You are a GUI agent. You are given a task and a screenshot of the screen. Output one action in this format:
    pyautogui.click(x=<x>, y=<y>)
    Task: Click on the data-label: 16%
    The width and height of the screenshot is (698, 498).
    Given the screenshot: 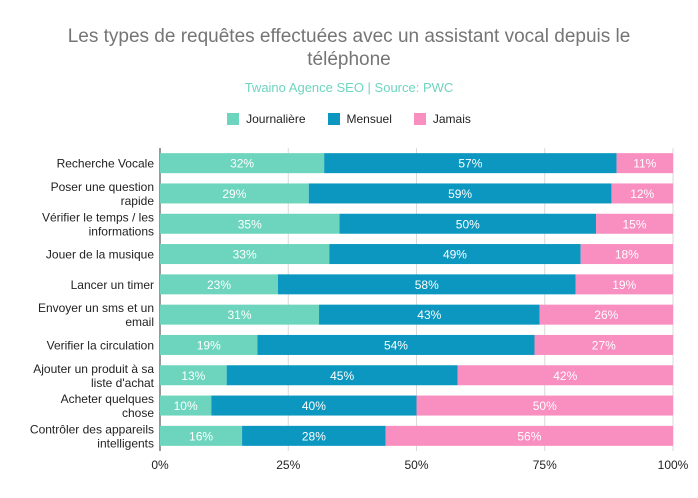 What is the action you would take?
    pyautogui.click(x=201, y=436)
    